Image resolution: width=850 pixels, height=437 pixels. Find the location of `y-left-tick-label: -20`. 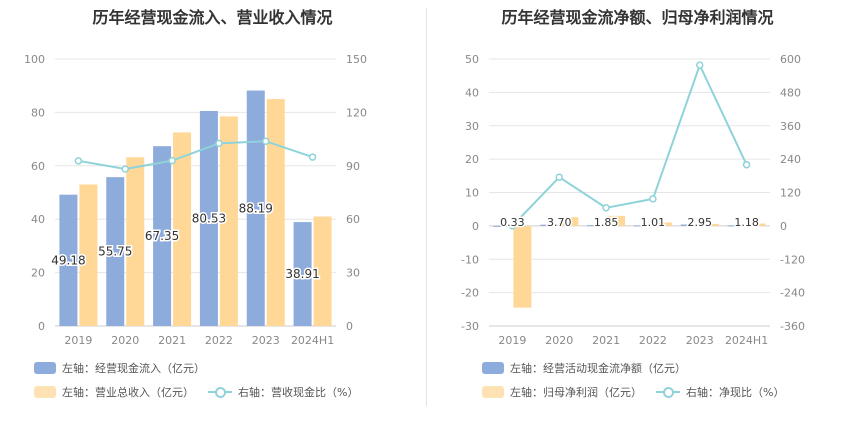

y-left-tick-label: -20 is located at coordinates (470, 293).